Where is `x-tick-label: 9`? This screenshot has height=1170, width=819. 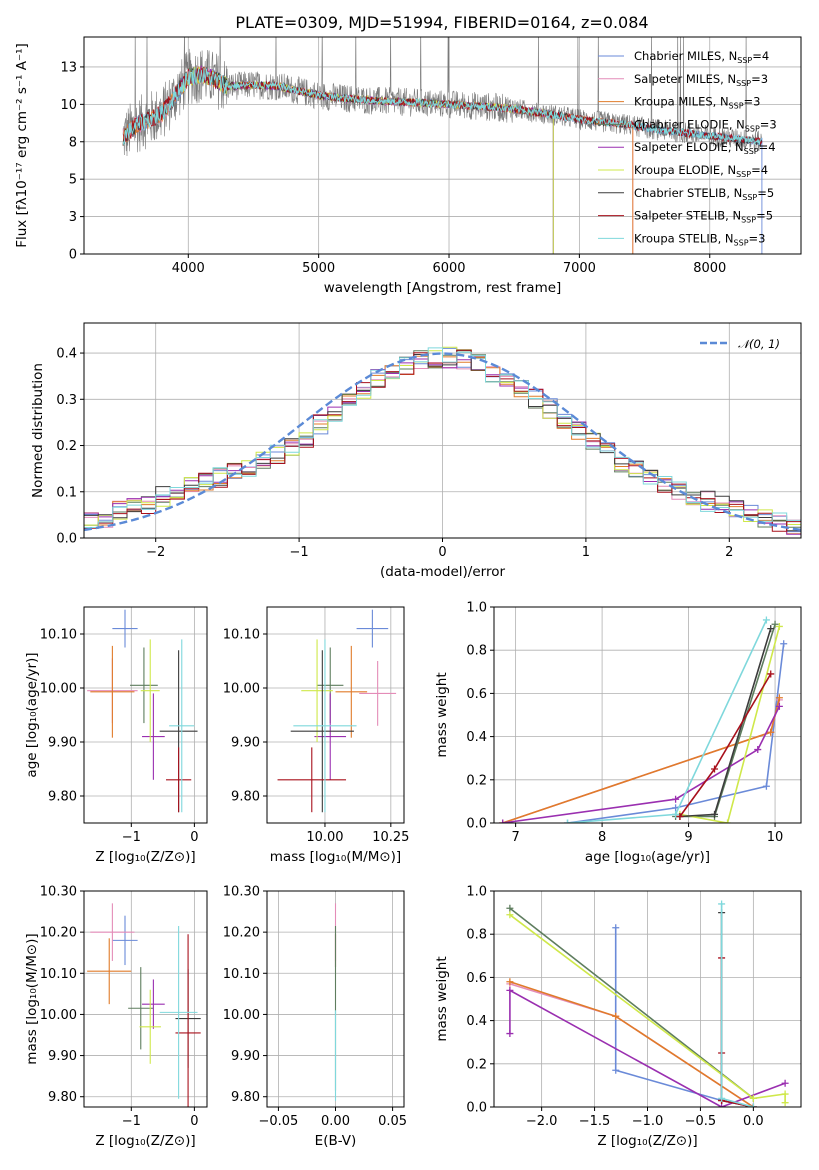 x-tick-label: 9 is located at coordinates (688, 837).